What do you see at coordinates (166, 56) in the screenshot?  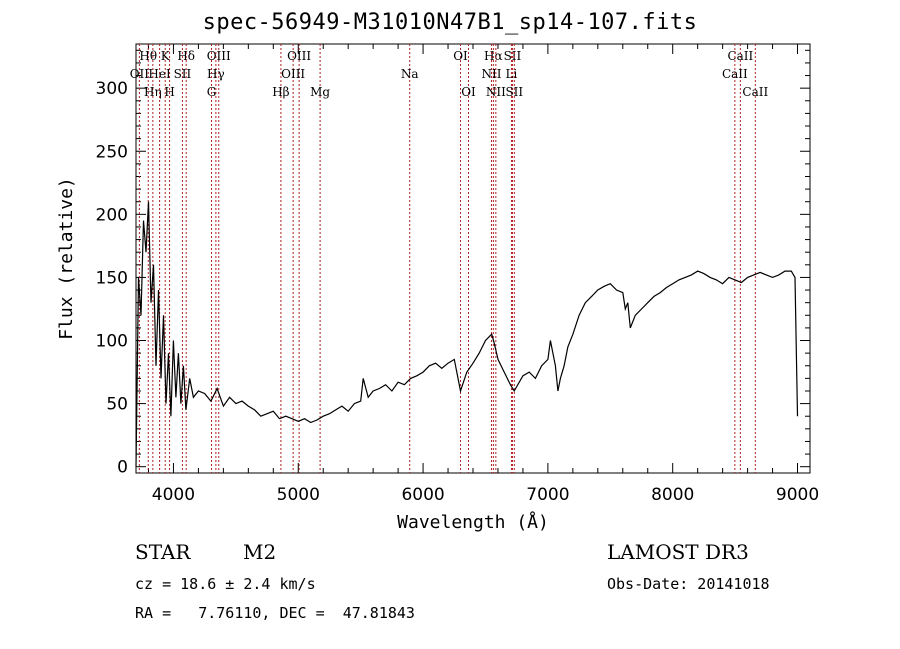 I see `line-marker-label: K` at bounding box center [166, 56].